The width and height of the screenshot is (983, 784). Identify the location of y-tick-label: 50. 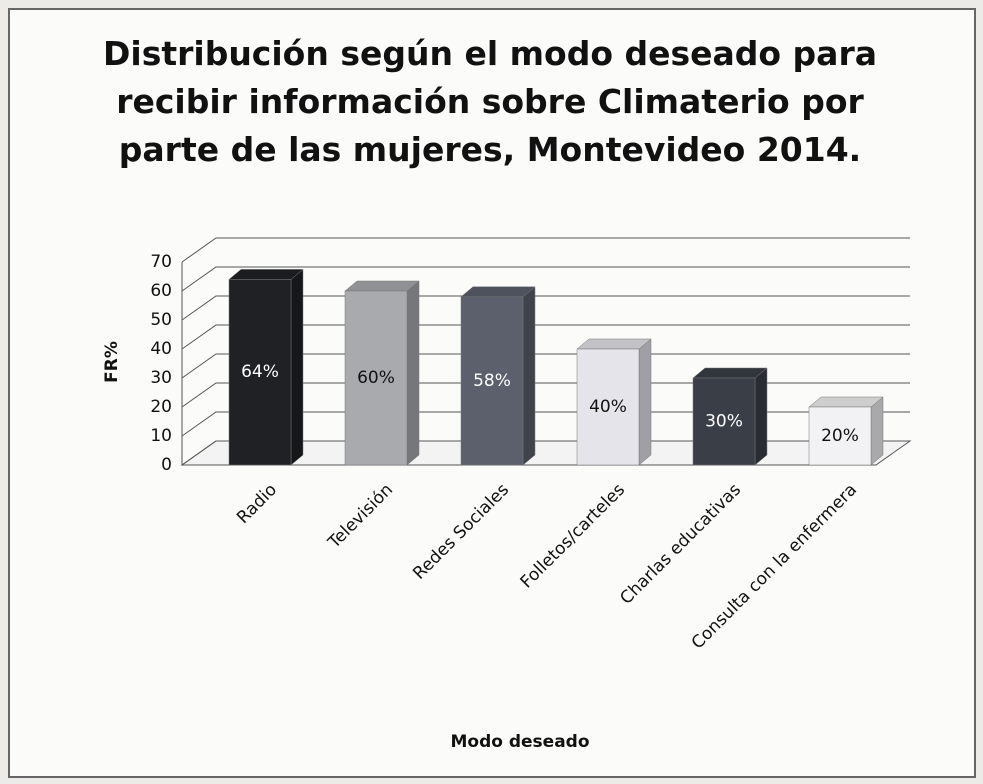
(161, 320).